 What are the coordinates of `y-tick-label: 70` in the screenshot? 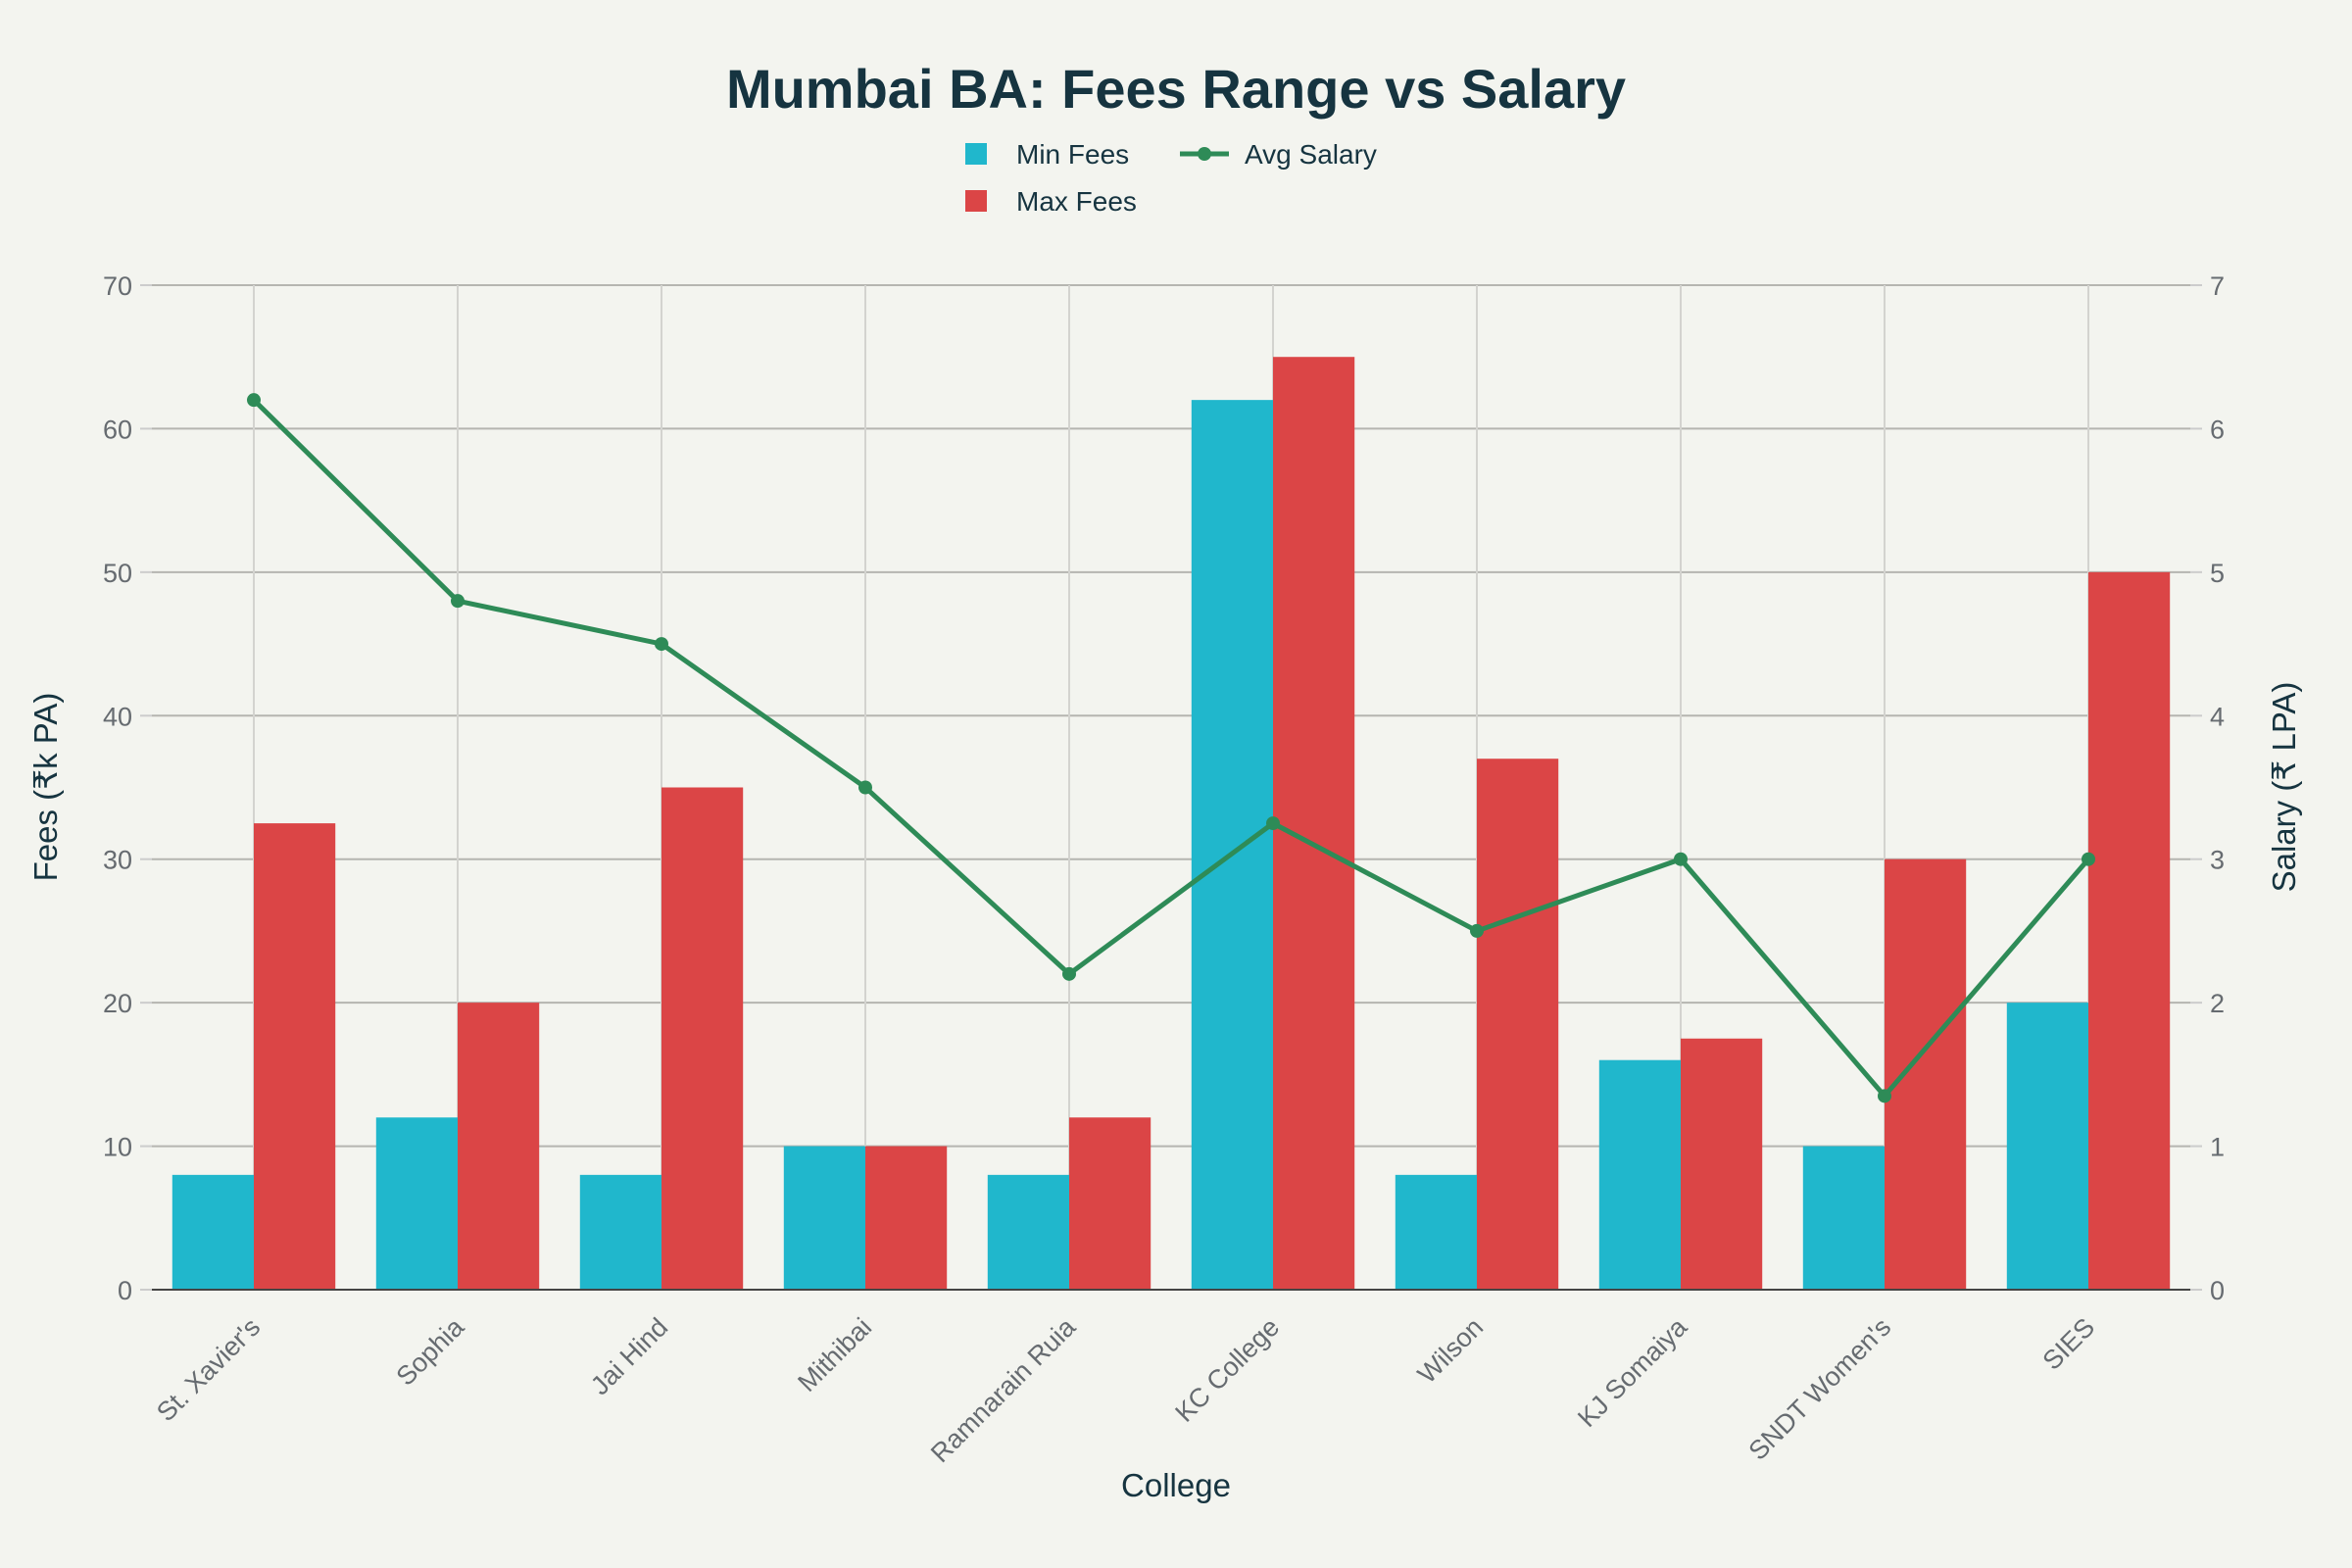 It's located at (117, 286).